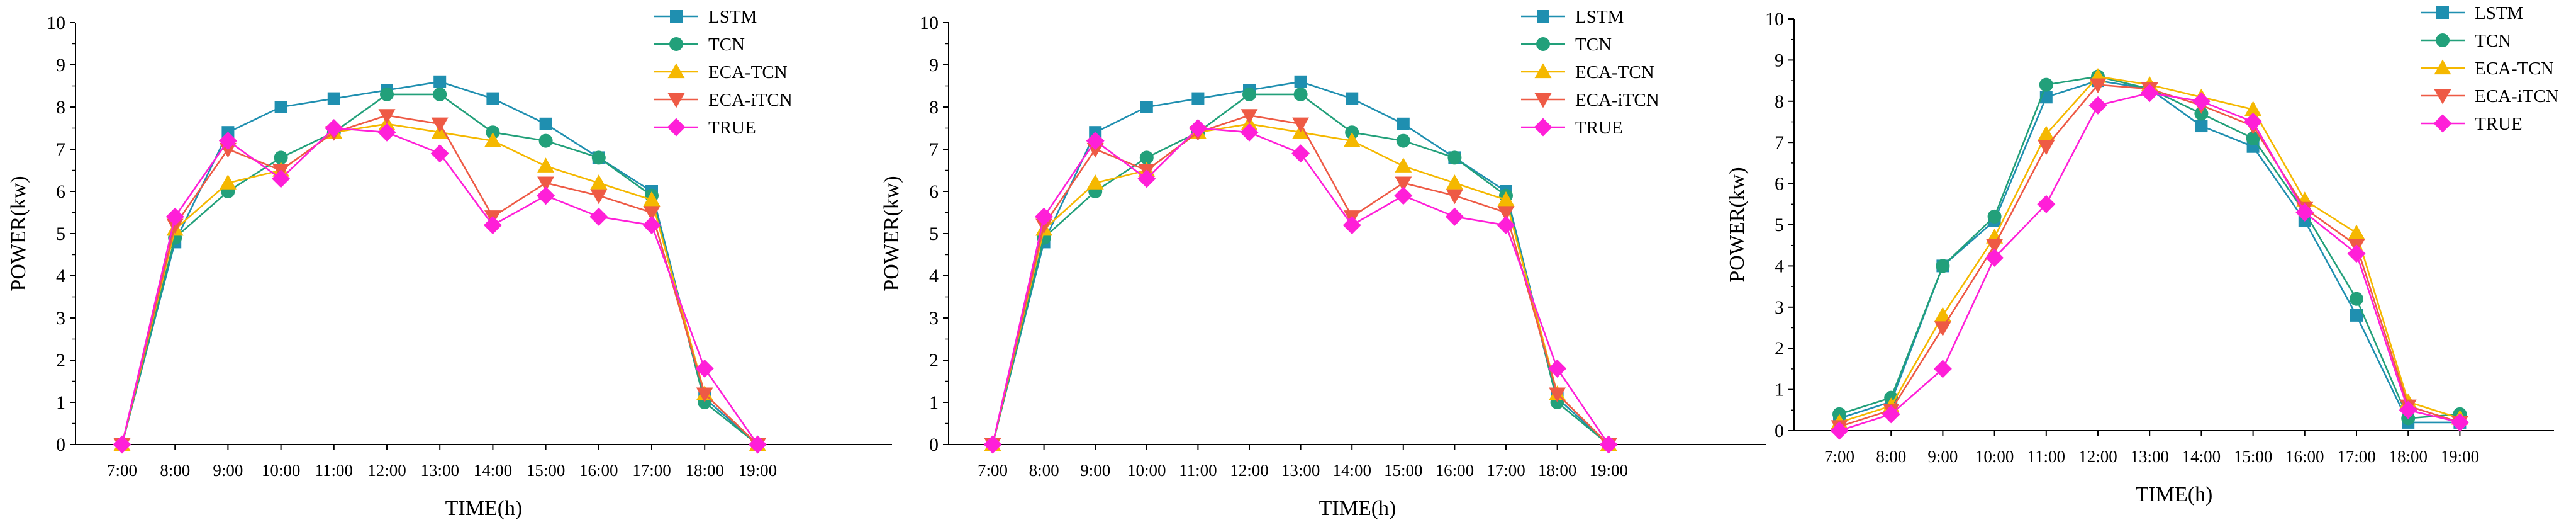  What do you see at coordinates (60, 276) in the screenshot?
I see `y-tick-label: 4` at bounding box center [60, 276].